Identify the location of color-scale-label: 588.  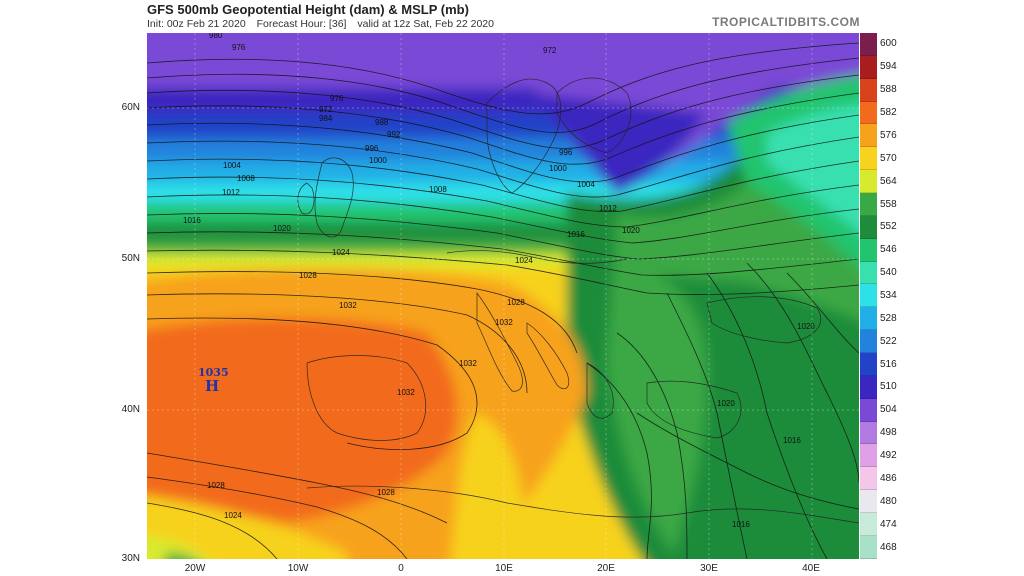
(888, 90).